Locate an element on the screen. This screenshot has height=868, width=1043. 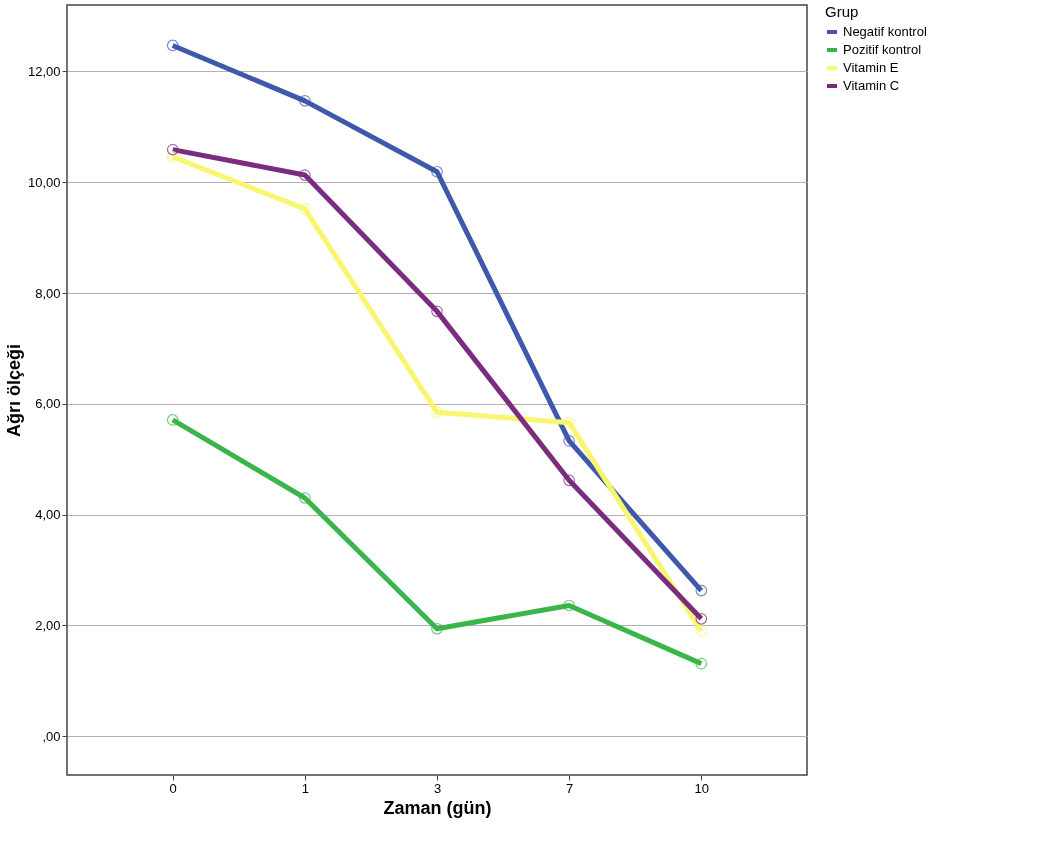
y-tick-label: 4,00 is located at coordinates (48, 515).